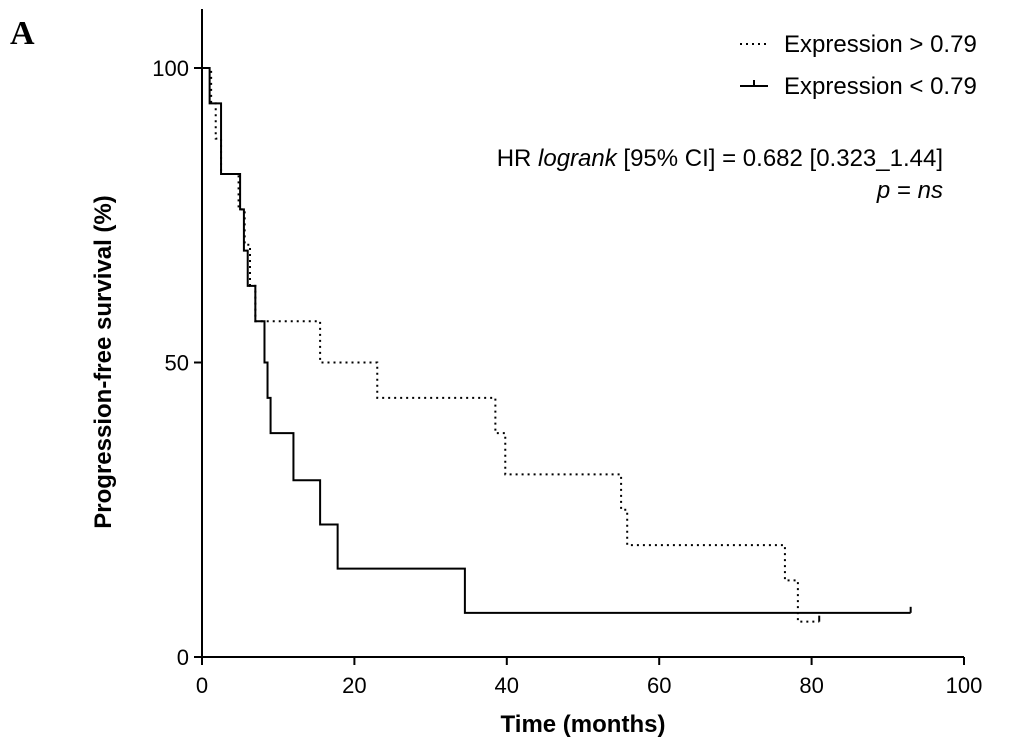  I want to click on x-tick-label: 100, so click(964, 685).